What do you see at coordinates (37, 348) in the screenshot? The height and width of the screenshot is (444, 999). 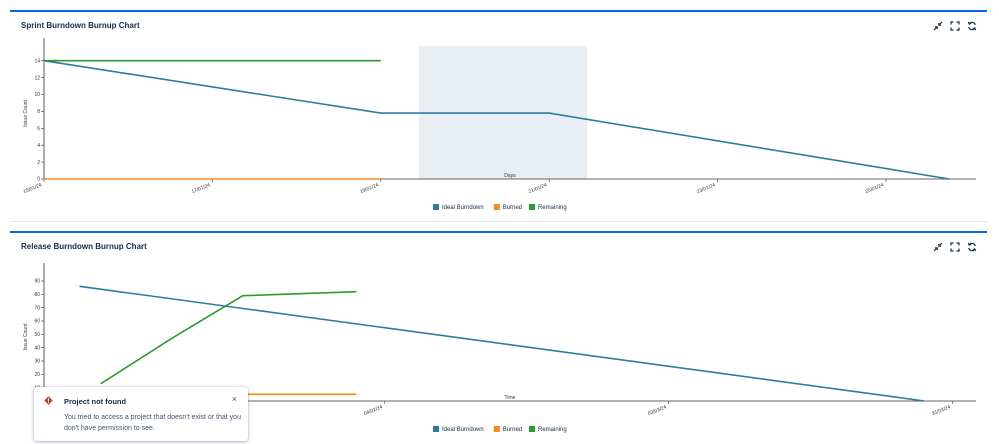 I see `release-y-tick-label: 40` at bounding box center [37, 348].